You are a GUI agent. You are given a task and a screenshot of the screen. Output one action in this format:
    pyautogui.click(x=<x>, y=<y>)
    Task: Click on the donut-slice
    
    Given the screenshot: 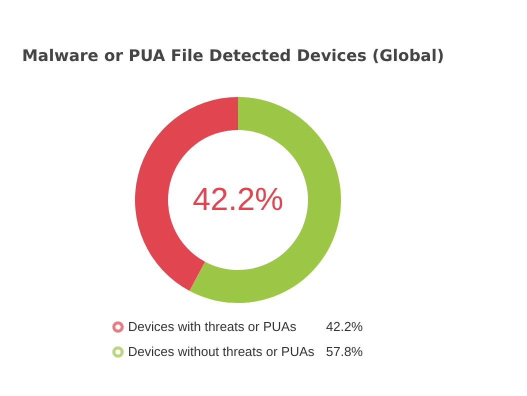 What is the action you would take?
    pyautogui.click(x=265, y=200)
    